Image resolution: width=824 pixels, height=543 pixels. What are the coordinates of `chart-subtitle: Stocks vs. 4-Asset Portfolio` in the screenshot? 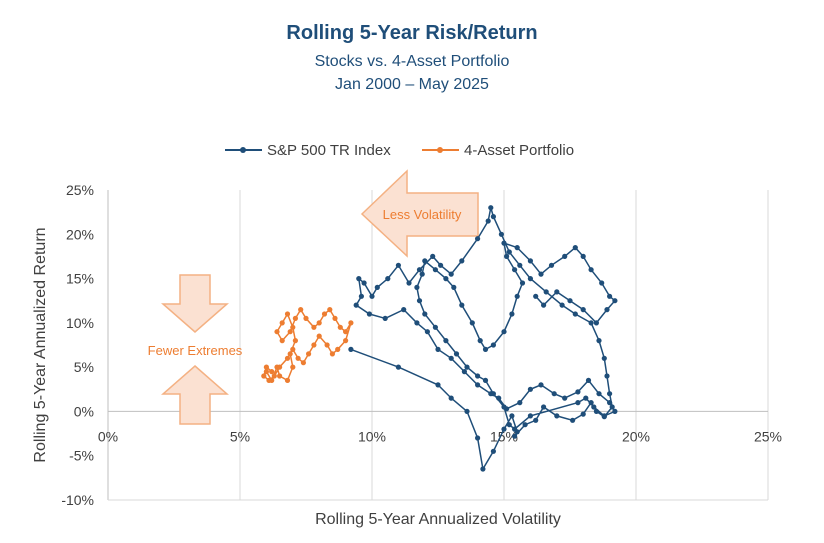 It's located at (412, 61).